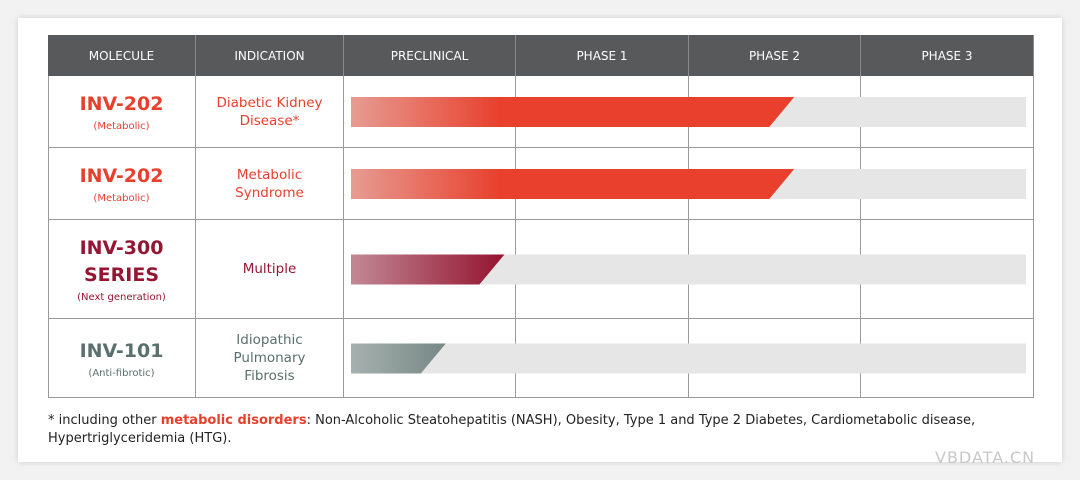 This screenshot has width=1080, height=480. I want to click on header-cell: PHASE 1, so click(602, 55).